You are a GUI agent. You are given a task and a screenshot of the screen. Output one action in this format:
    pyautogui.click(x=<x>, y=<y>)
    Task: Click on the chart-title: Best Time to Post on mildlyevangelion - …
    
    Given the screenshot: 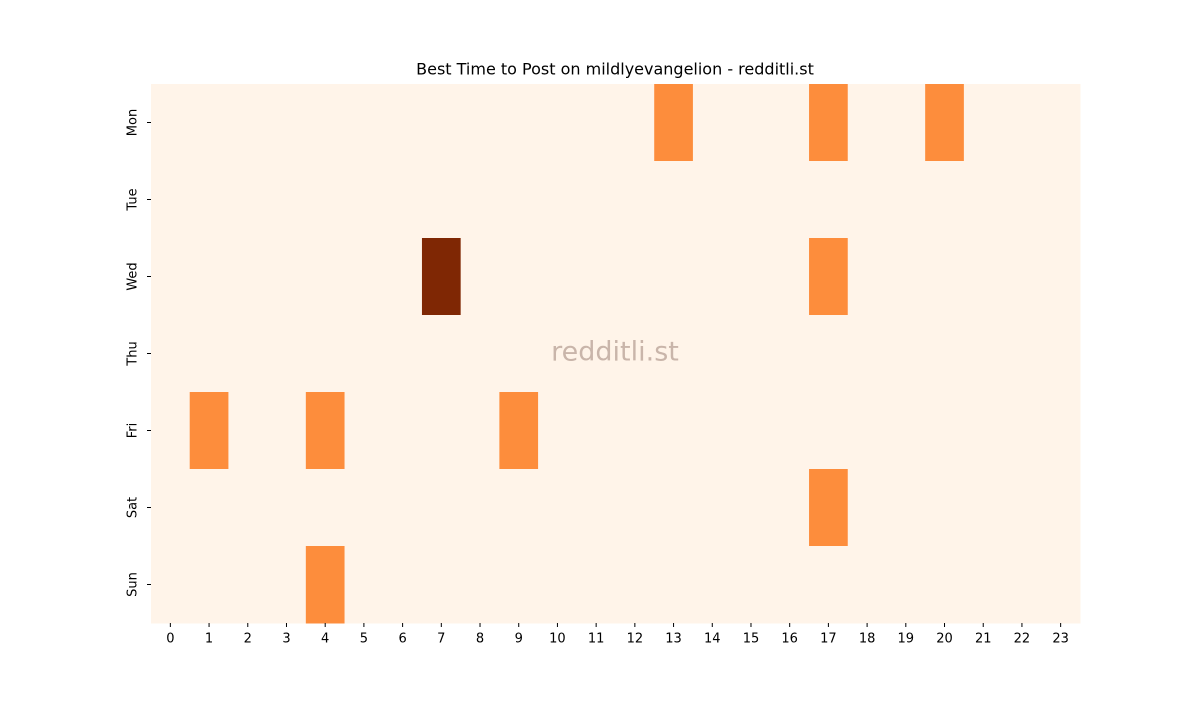 What is the action you would take?
    pyautogui.click(x=615, y=69)
    